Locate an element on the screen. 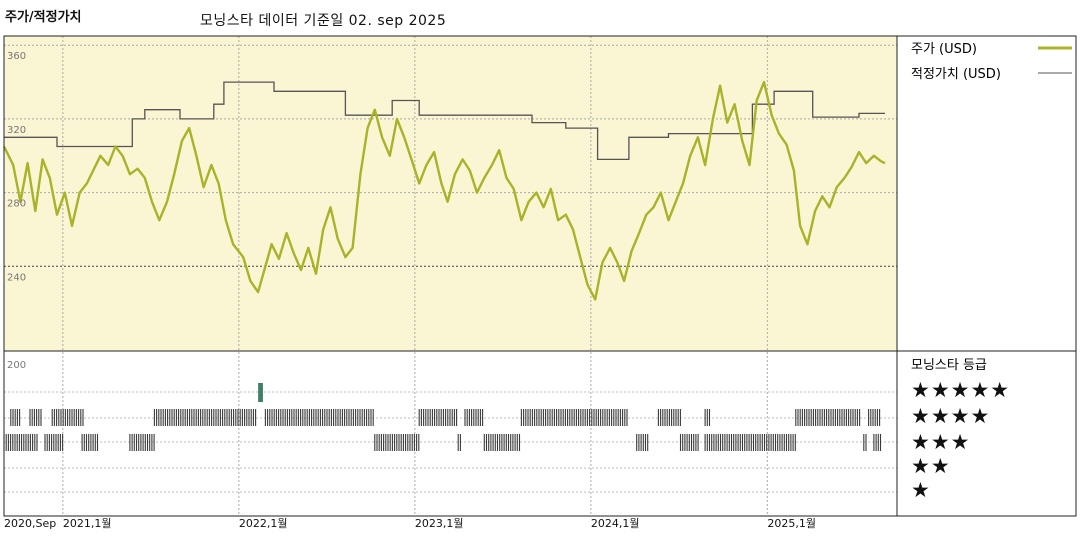 The image size is (1080, 540). rating-5-stars: ★★★★★ is located at coordinates (961, 390).